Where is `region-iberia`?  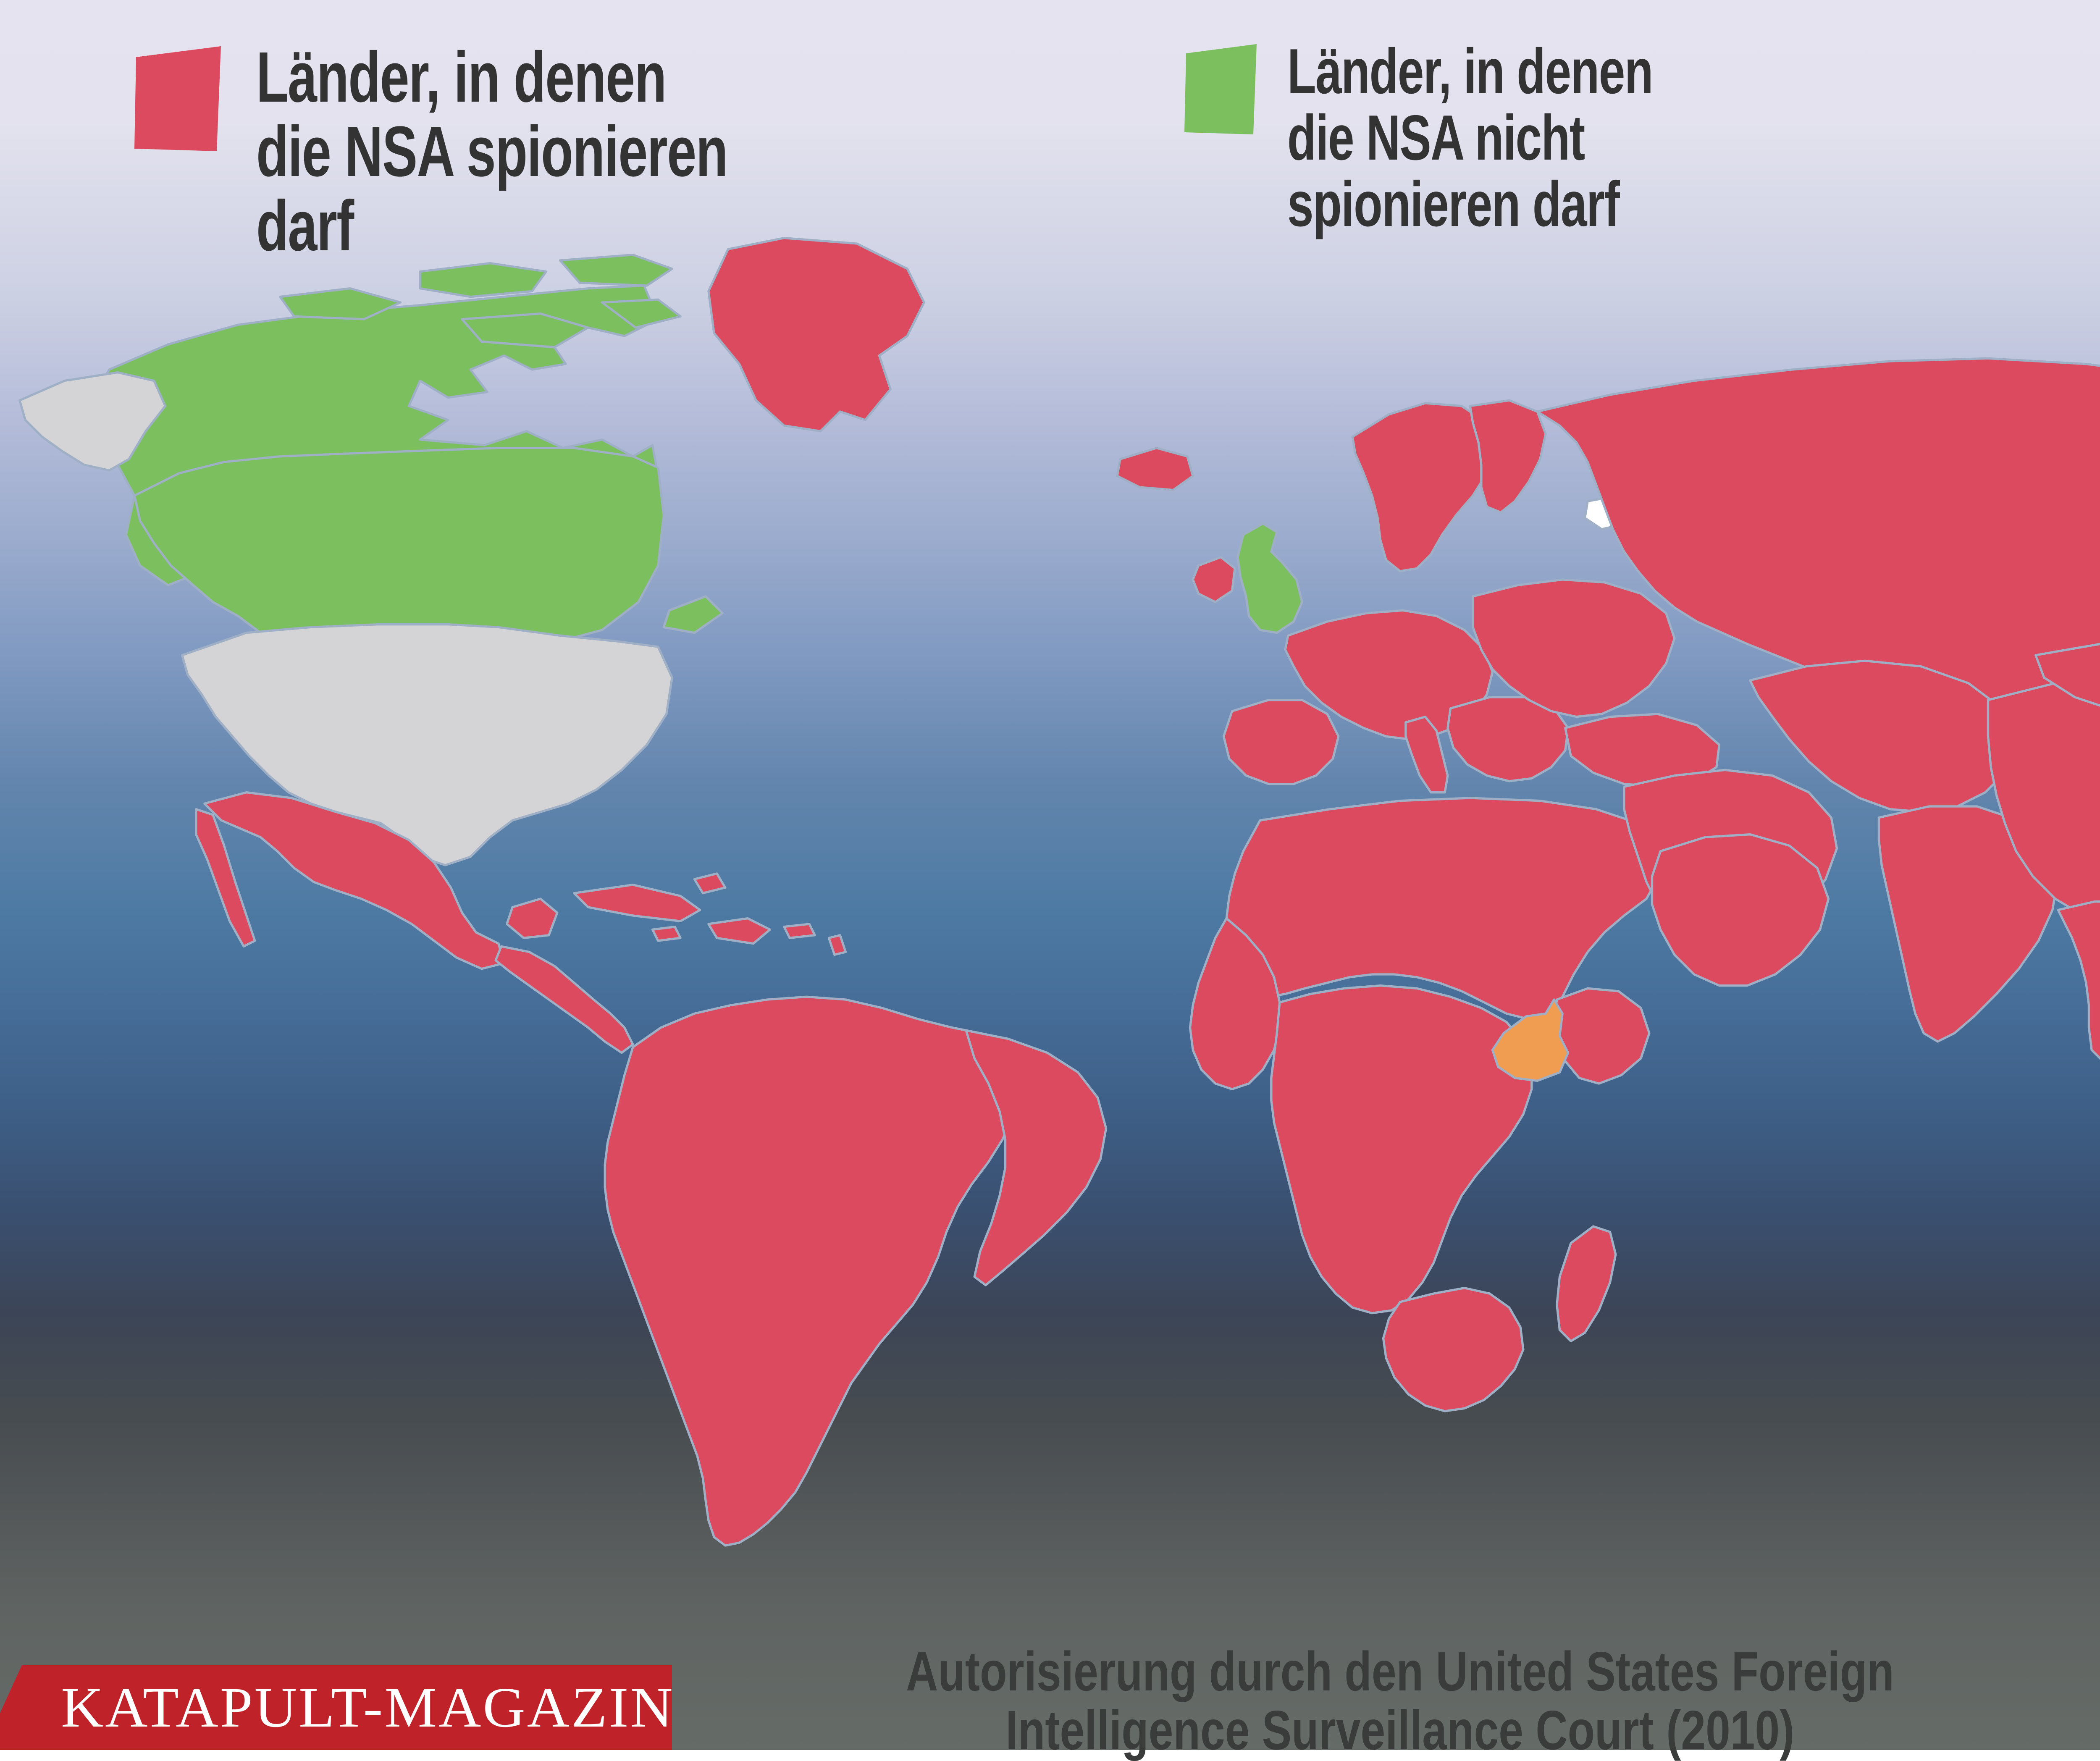
region-iberia is located at coordinates (1281, 742).